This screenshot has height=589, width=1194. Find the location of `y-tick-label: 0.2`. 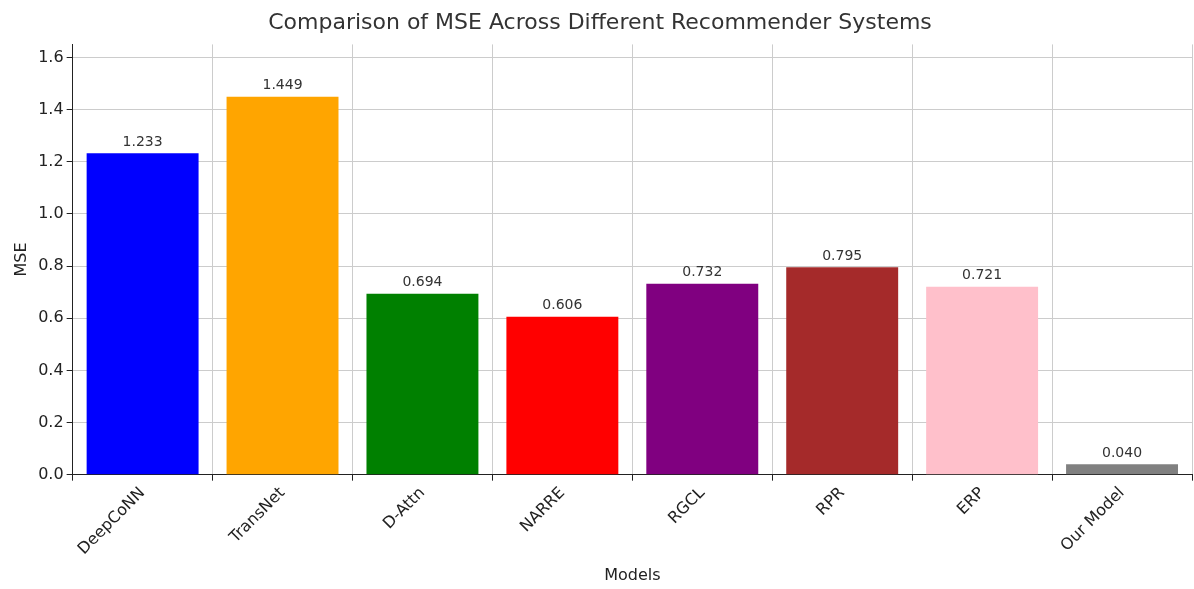

y-tick-label: 0.2 is located at coordinates (51, 421).